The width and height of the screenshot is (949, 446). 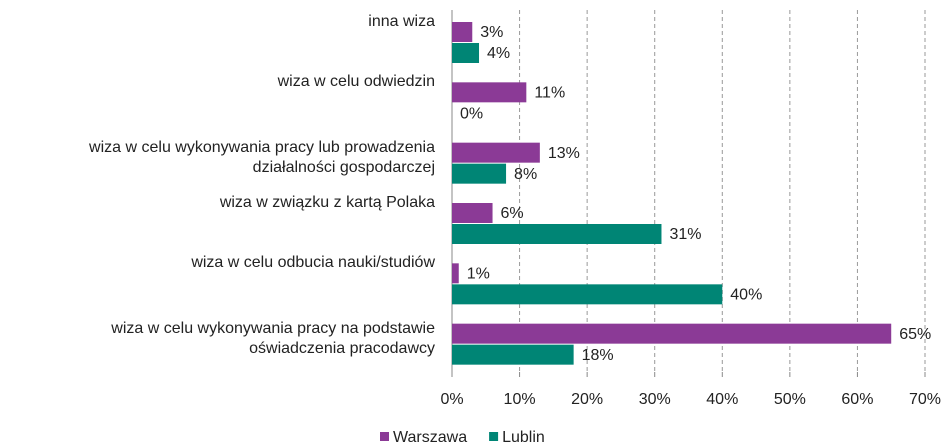 I want to click on data-label: 11%, so click(x=549, y=93).